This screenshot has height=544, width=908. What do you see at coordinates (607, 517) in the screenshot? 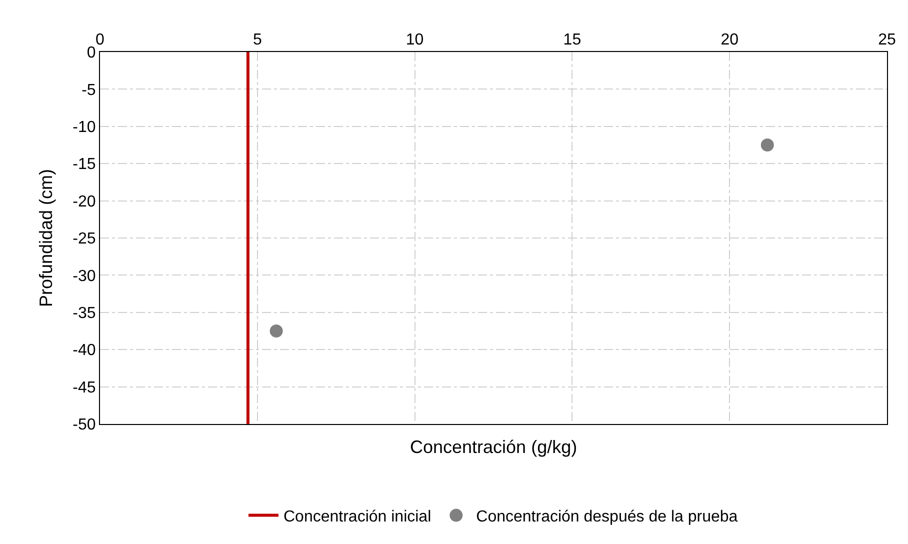
I see `legend-label: Concentración después de la prueba` at bounding box center [607, 517].